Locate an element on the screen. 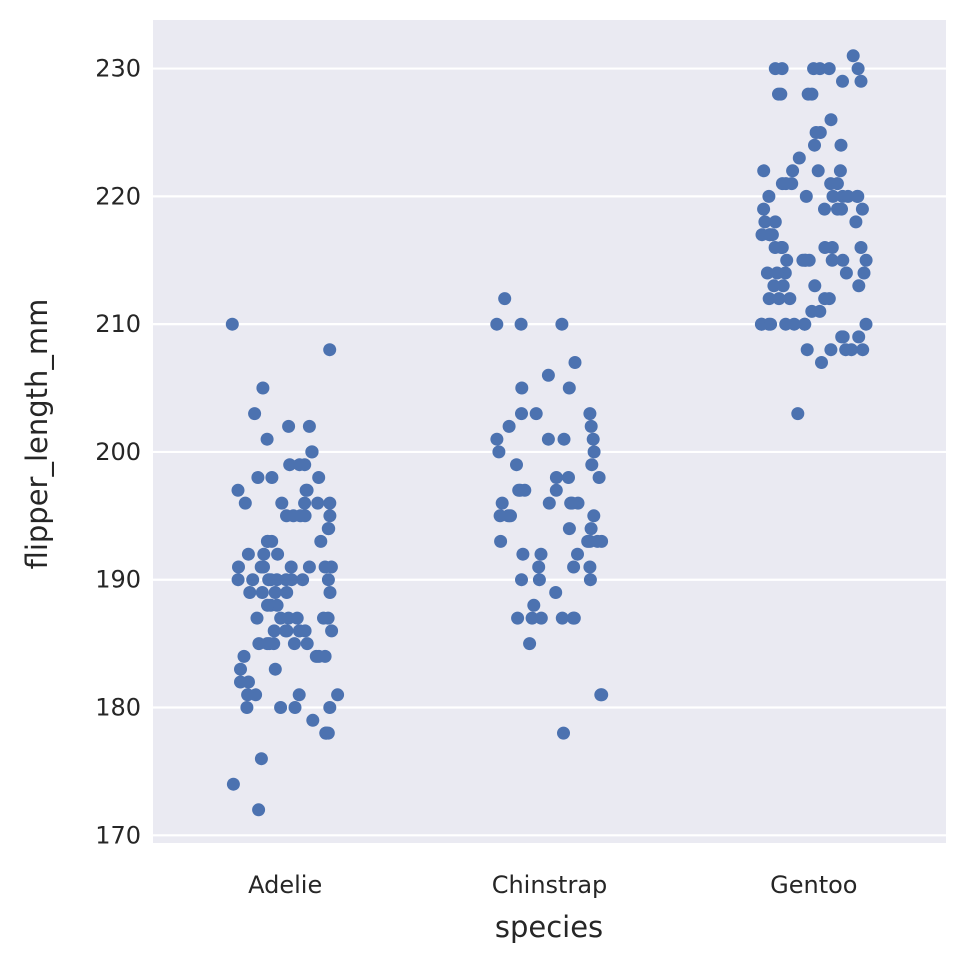 The width and height of the screenshot is (965, 964). x-axis-label: species is located at coordinates (549, 927).